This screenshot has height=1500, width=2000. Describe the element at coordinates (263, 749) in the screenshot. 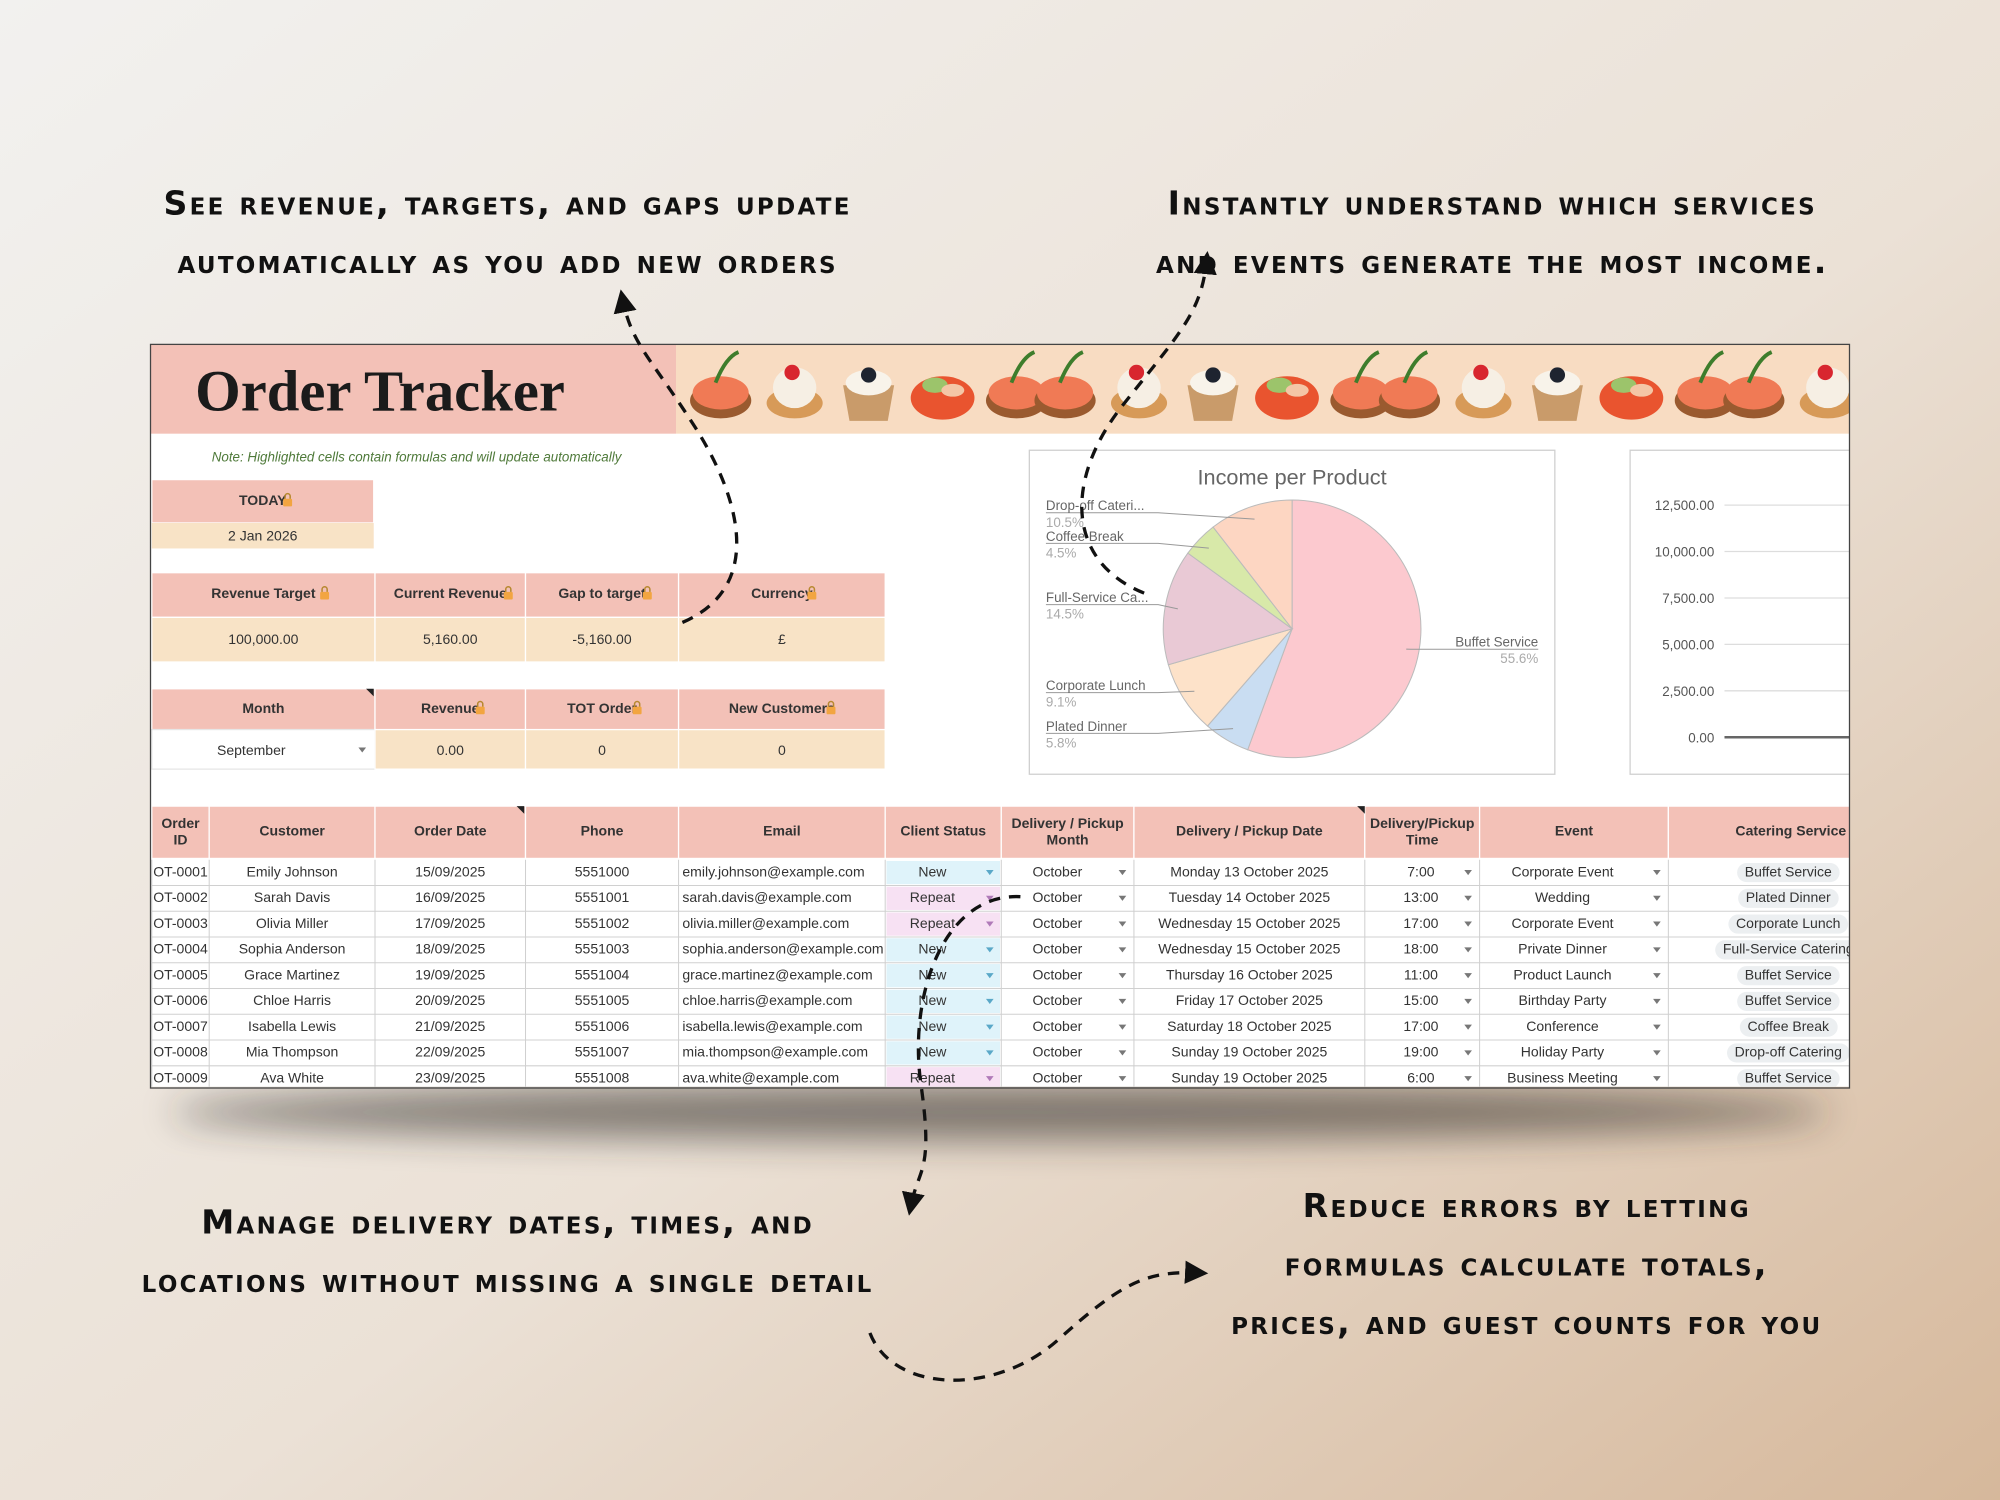

I see `month-select` at that location.